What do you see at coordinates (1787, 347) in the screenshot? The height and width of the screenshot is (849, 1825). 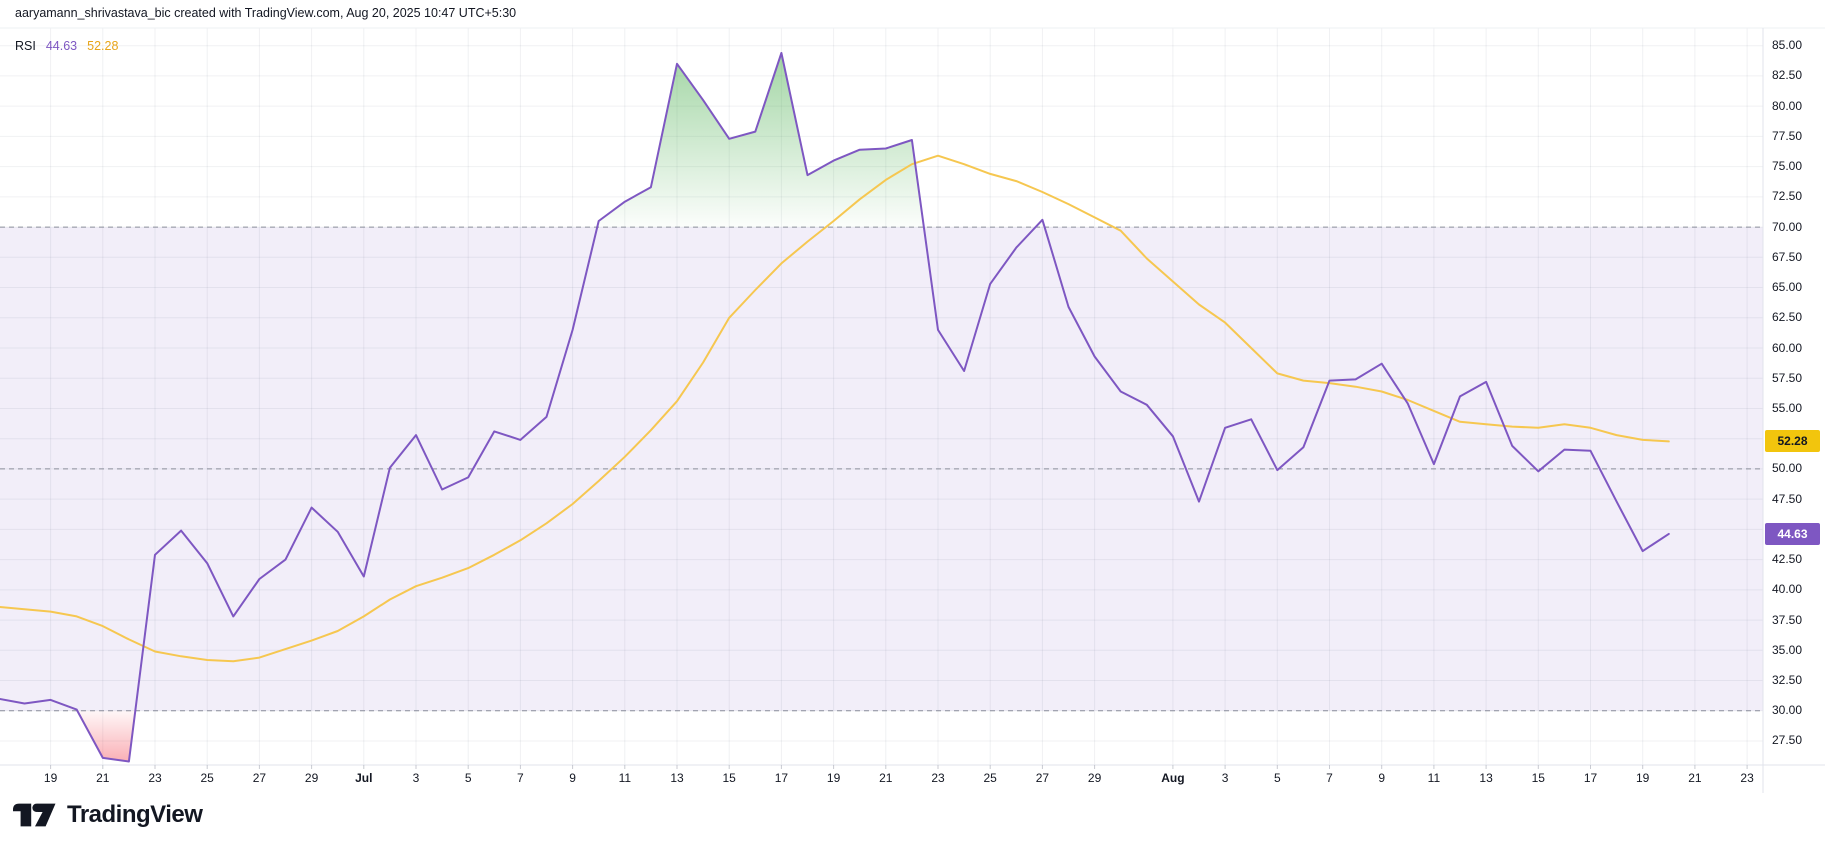 I see `price-tick-label: 60.00` at bounding box center [1787, 347].